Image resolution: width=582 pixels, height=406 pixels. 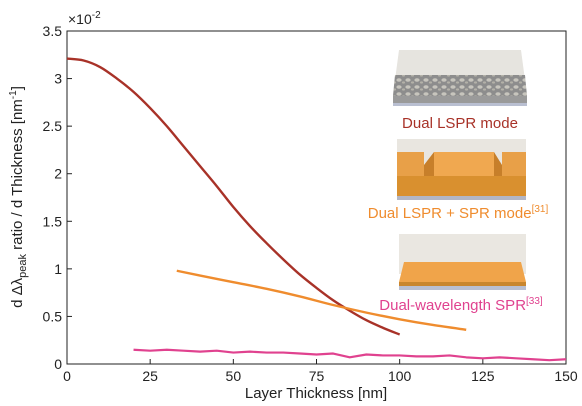 What do you see at coordinates (234, 376) in the screenshot?
I see `x-tick-label: 50` at bounding box center [234, 376].